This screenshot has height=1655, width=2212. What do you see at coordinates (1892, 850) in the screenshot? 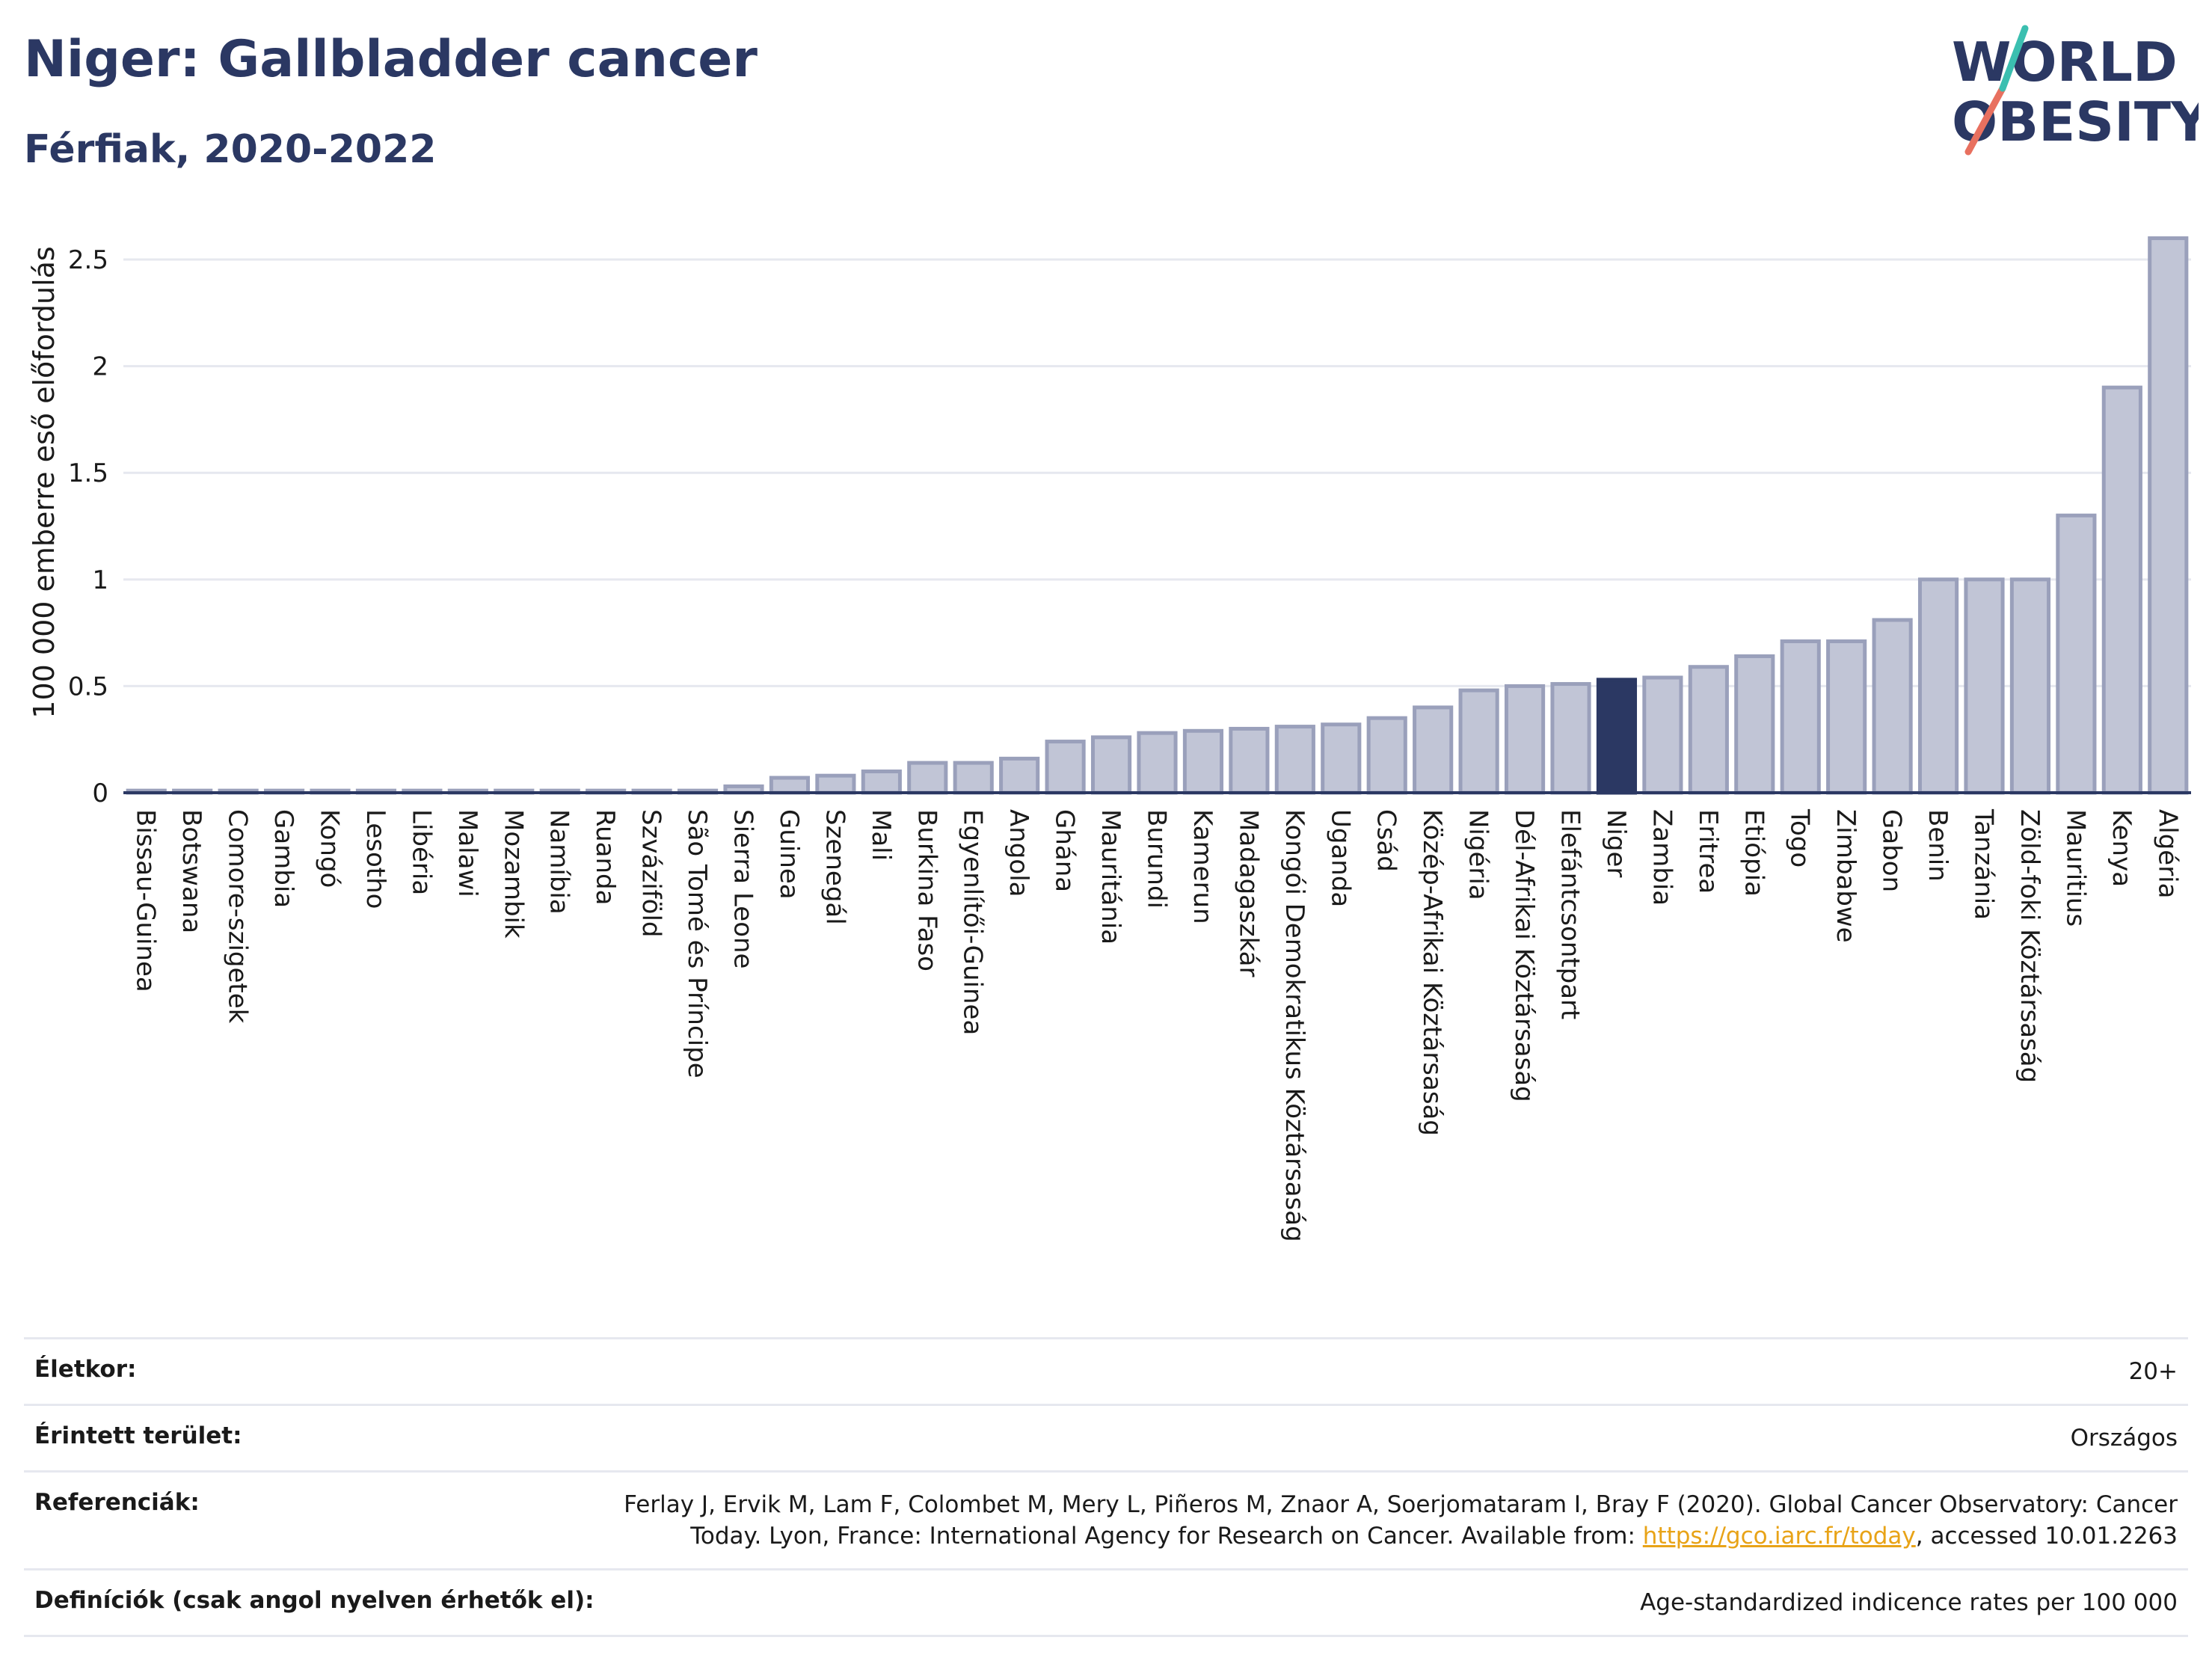
I see `x-tick-label: Gabon` at bounding box center [1892, 850].